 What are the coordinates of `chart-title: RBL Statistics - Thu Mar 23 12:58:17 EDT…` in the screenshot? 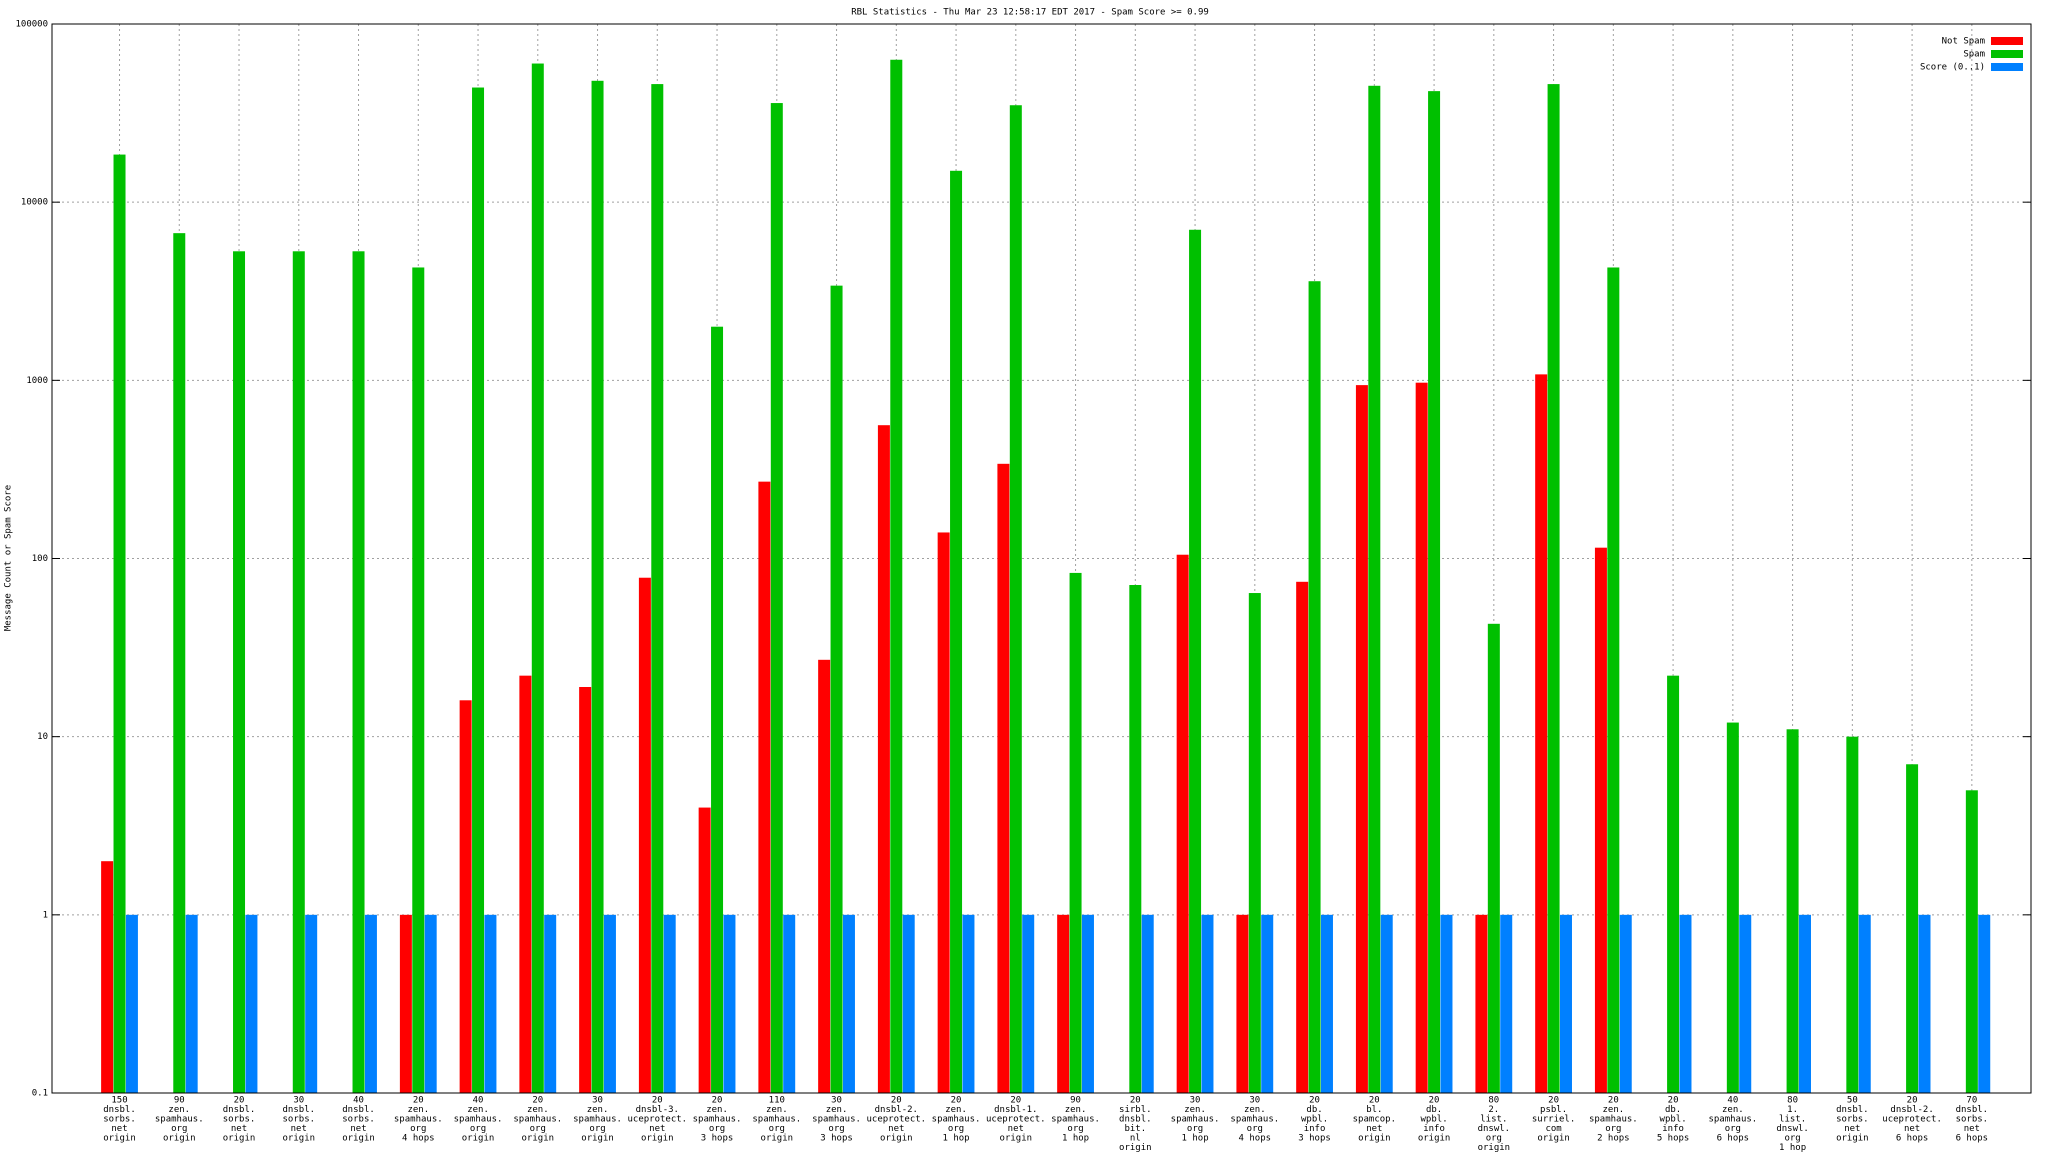 It's located at (1030, 13).